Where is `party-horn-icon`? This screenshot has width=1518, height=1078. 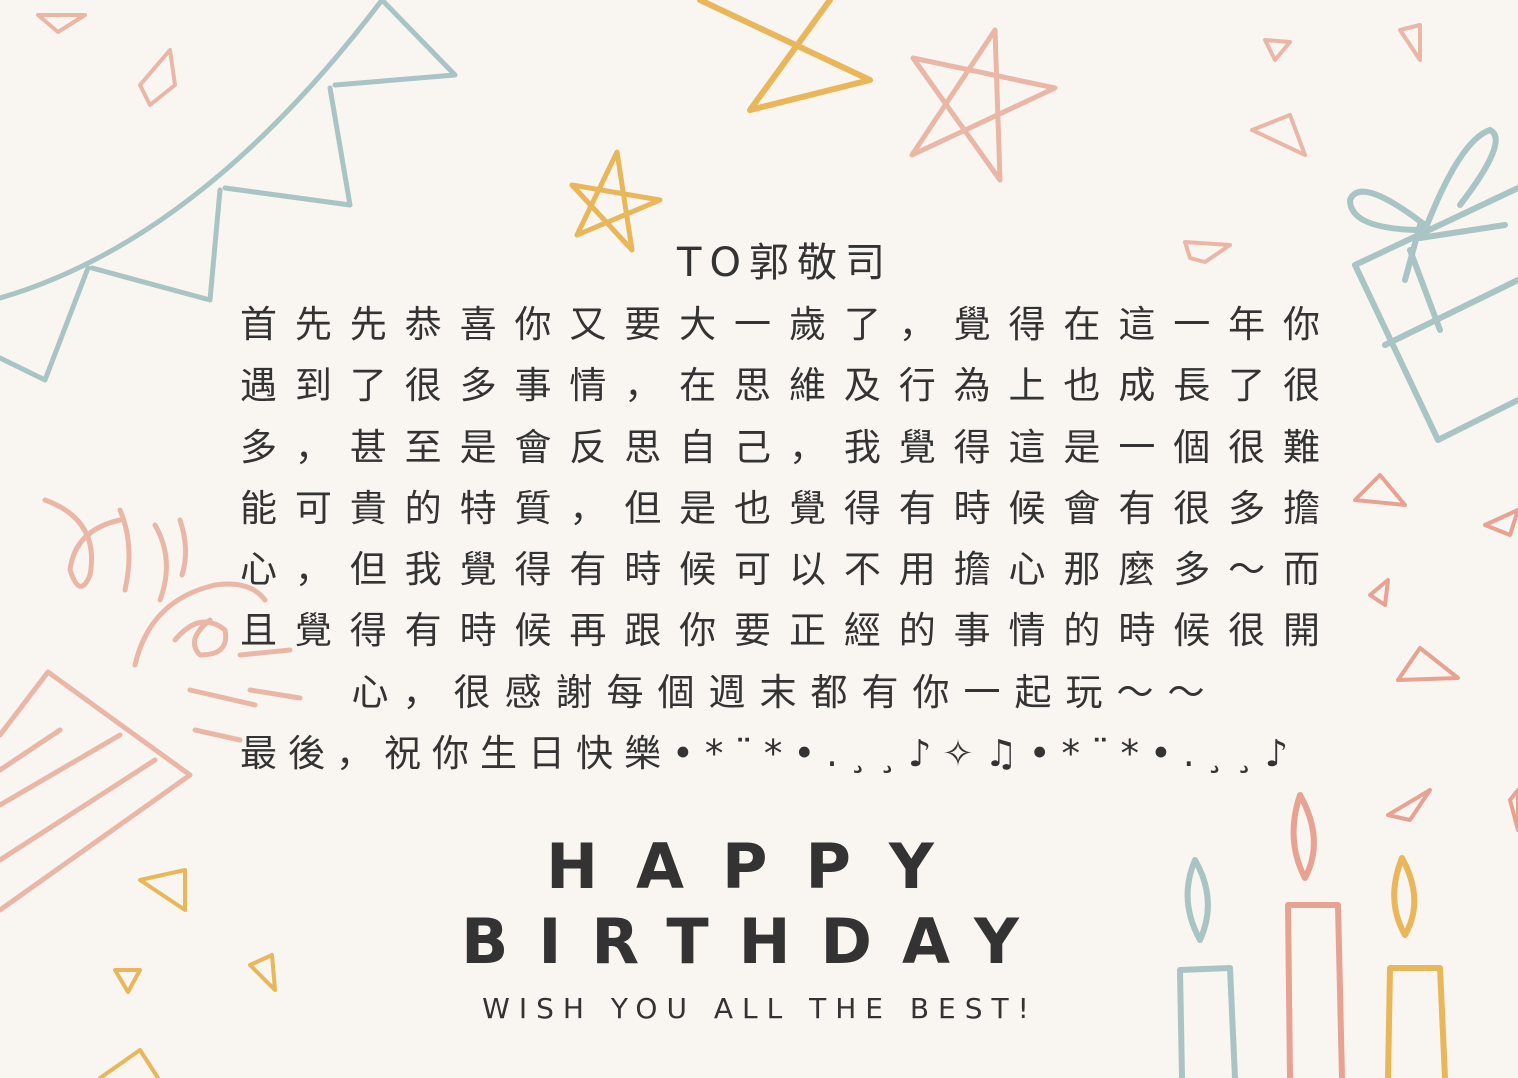 party-horn-icon is located at coordinates (151, 705).